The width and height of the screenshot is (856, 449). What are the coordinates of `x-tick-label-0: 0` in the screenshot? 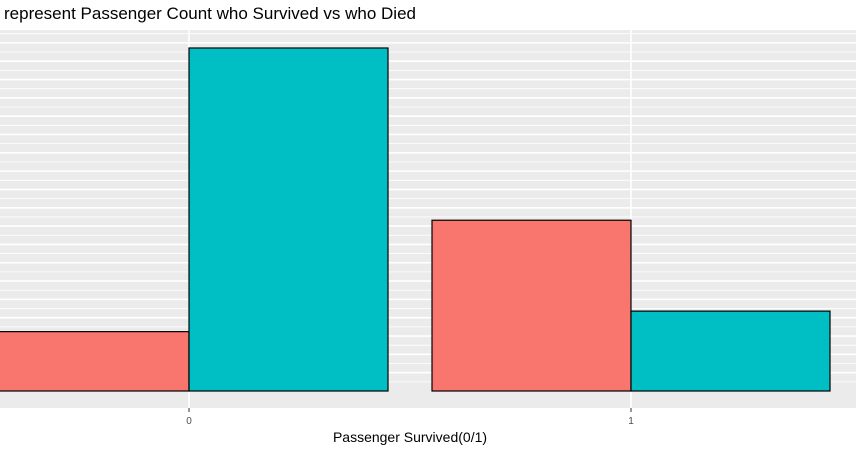 It's located at (189, 421).